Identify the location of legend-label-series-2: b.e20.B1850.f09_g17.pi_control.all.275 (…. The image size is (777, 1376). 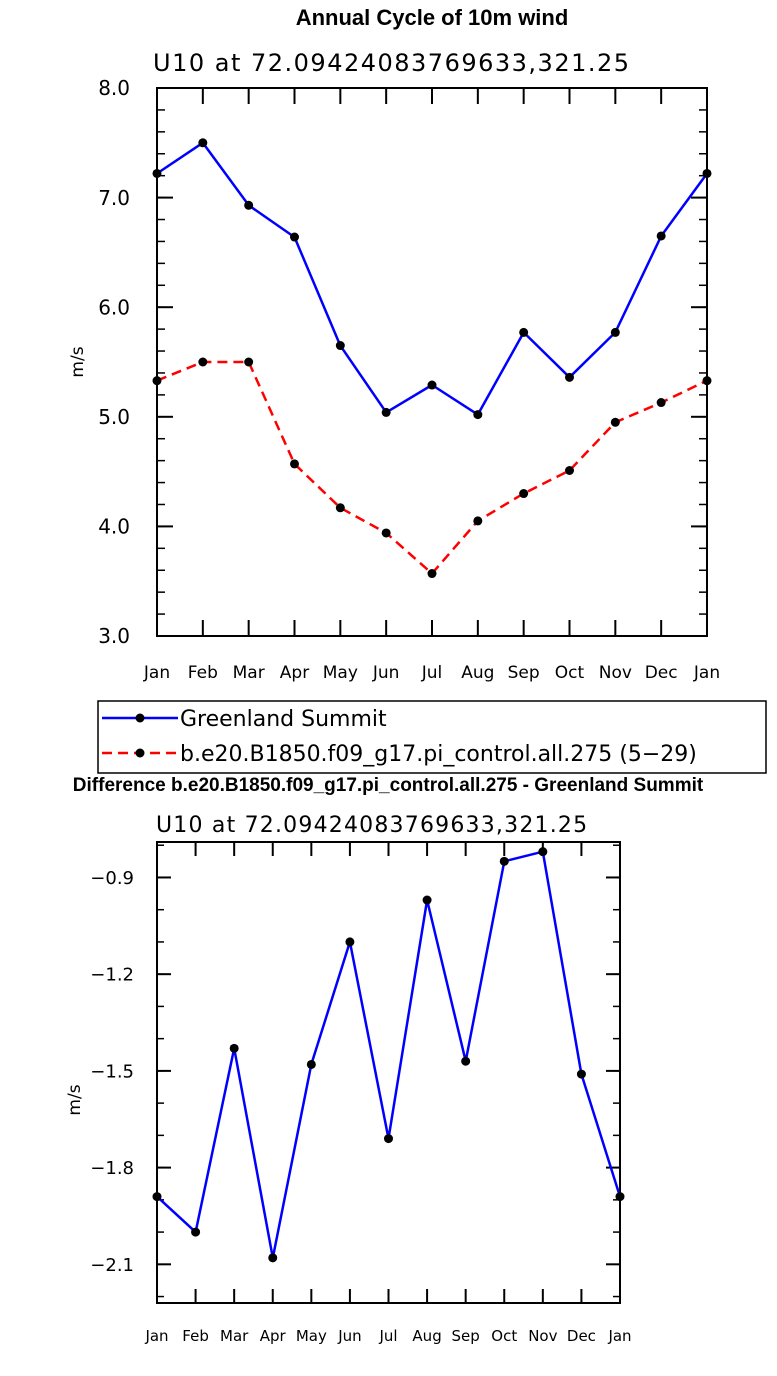
(438, 754).